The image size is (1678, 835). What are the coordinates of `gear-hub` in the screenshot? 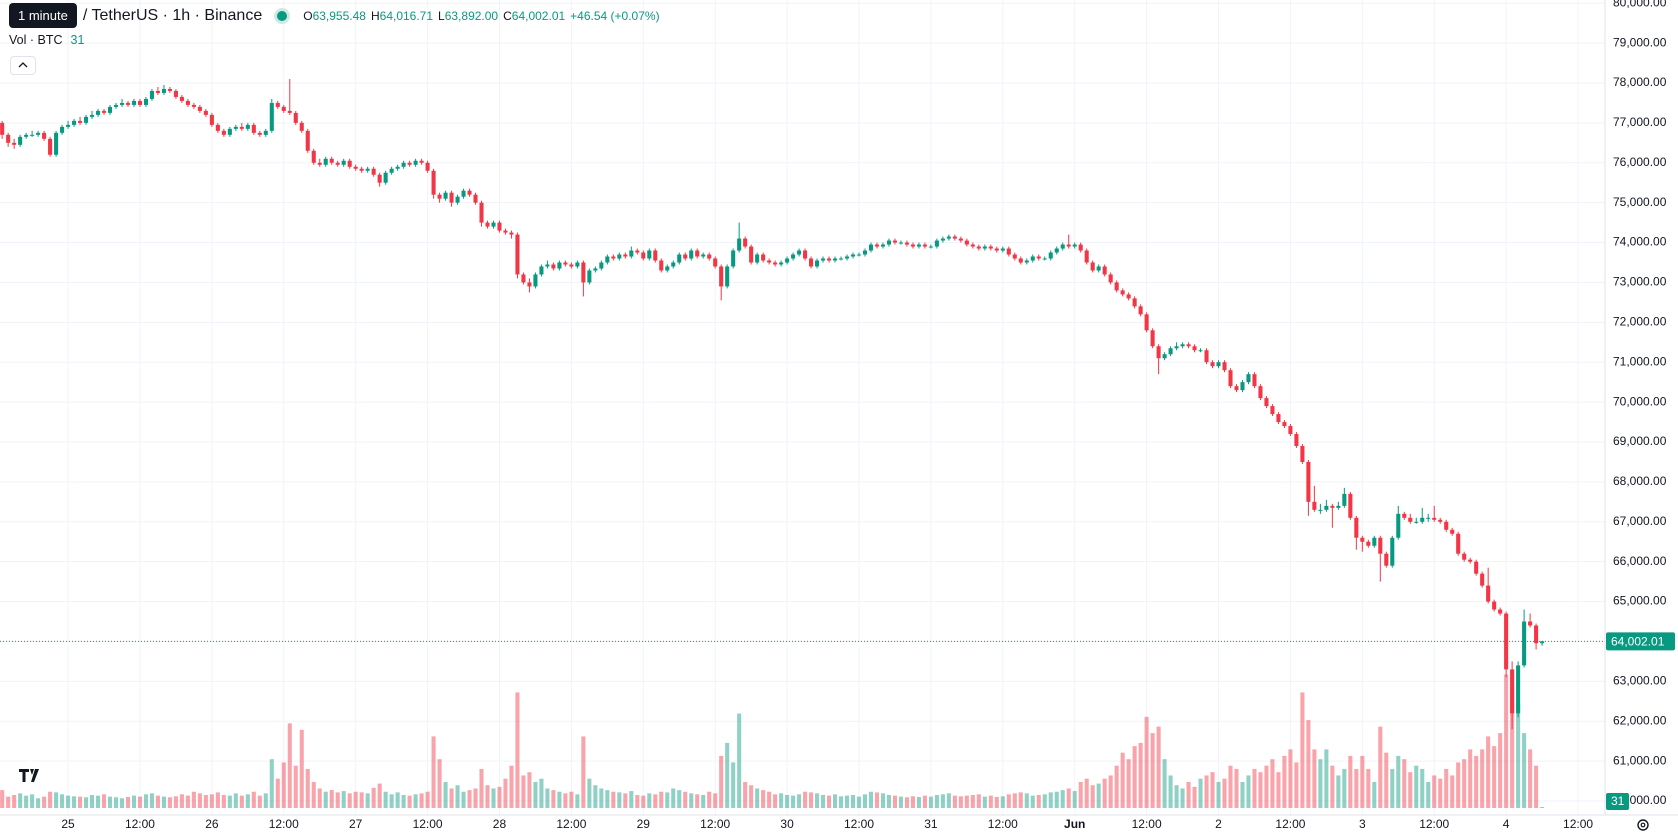 It's located at (1643, 825).